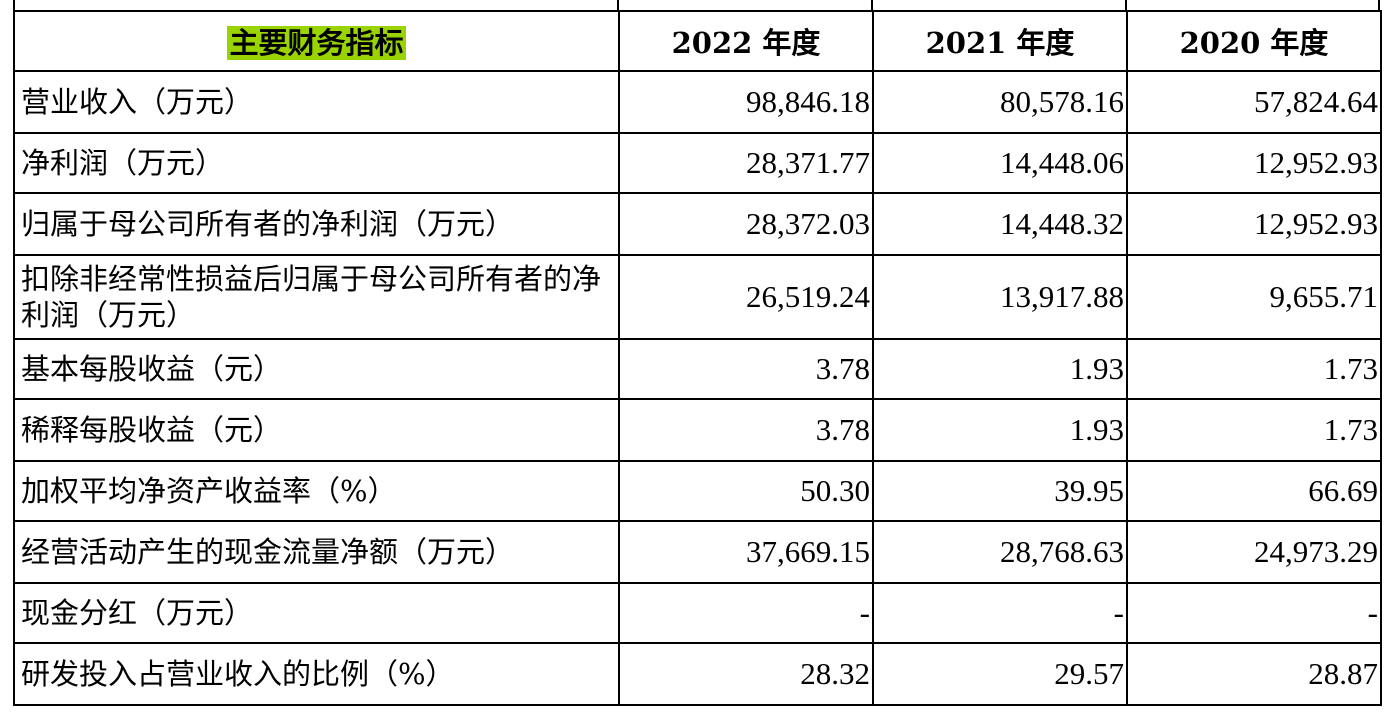 Image resolution: width=1399 pixels, height=727 pixels. What do you see at coordinates (1000, 163) in the screenshot?
I see `cell-value: 14,448.06` at bounding box center [1000, 163].